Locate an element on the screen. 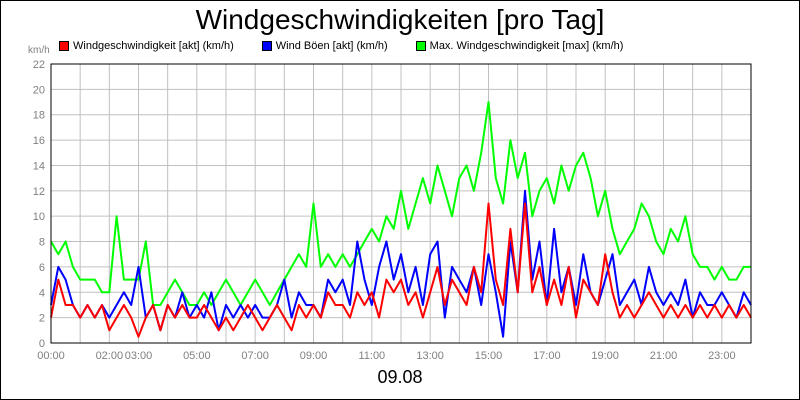  legend-swatch-gusts is located at coordinates (266, 46).